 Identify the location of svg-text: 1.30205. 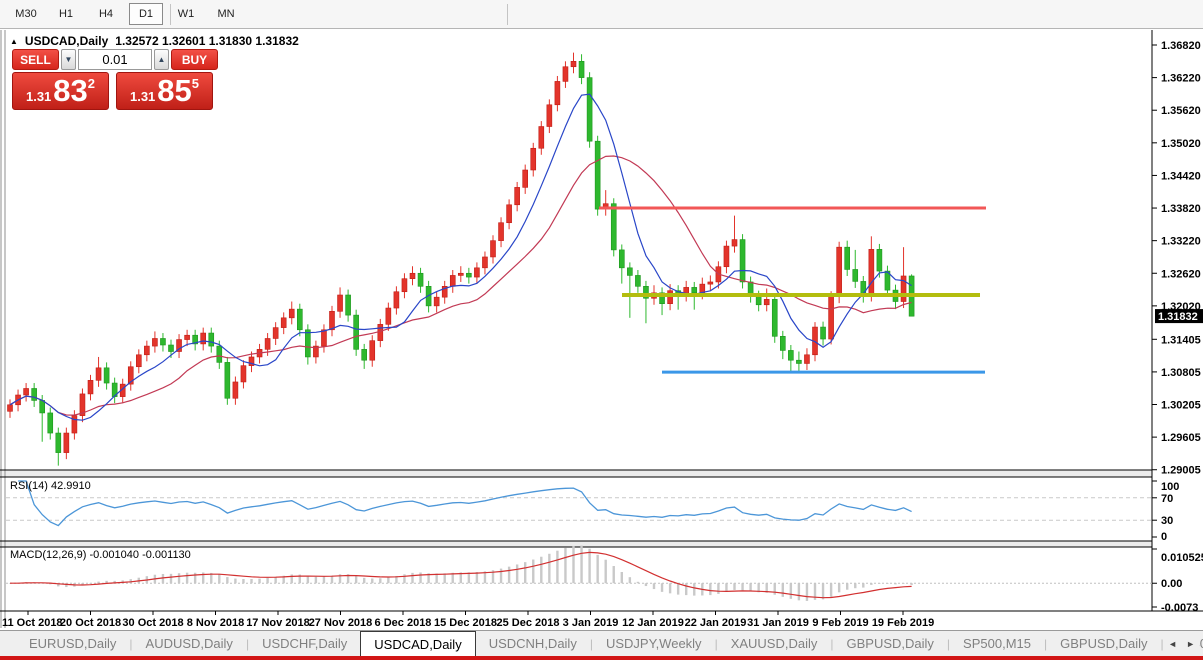
(1181, 406).